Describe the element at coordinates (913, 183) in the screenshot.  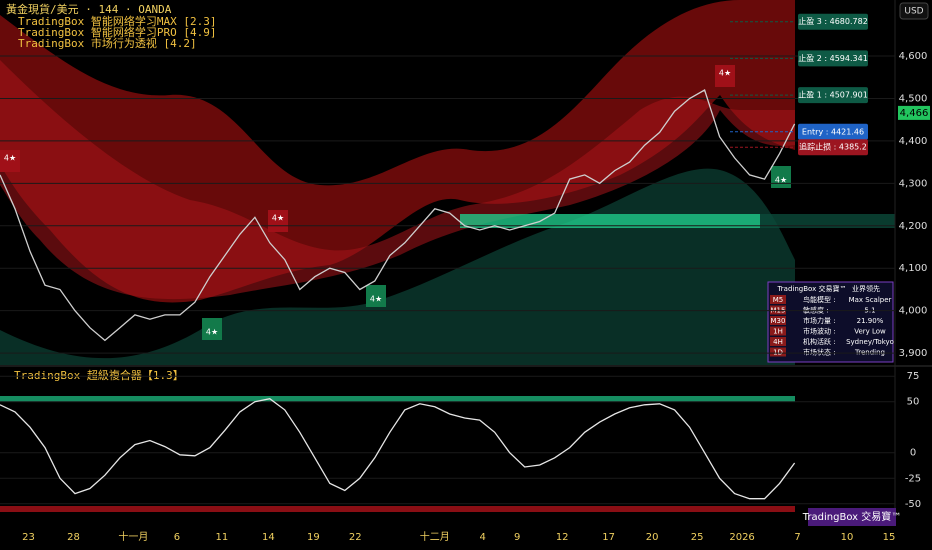
I see `y-tick-label: 4,300` at that location.